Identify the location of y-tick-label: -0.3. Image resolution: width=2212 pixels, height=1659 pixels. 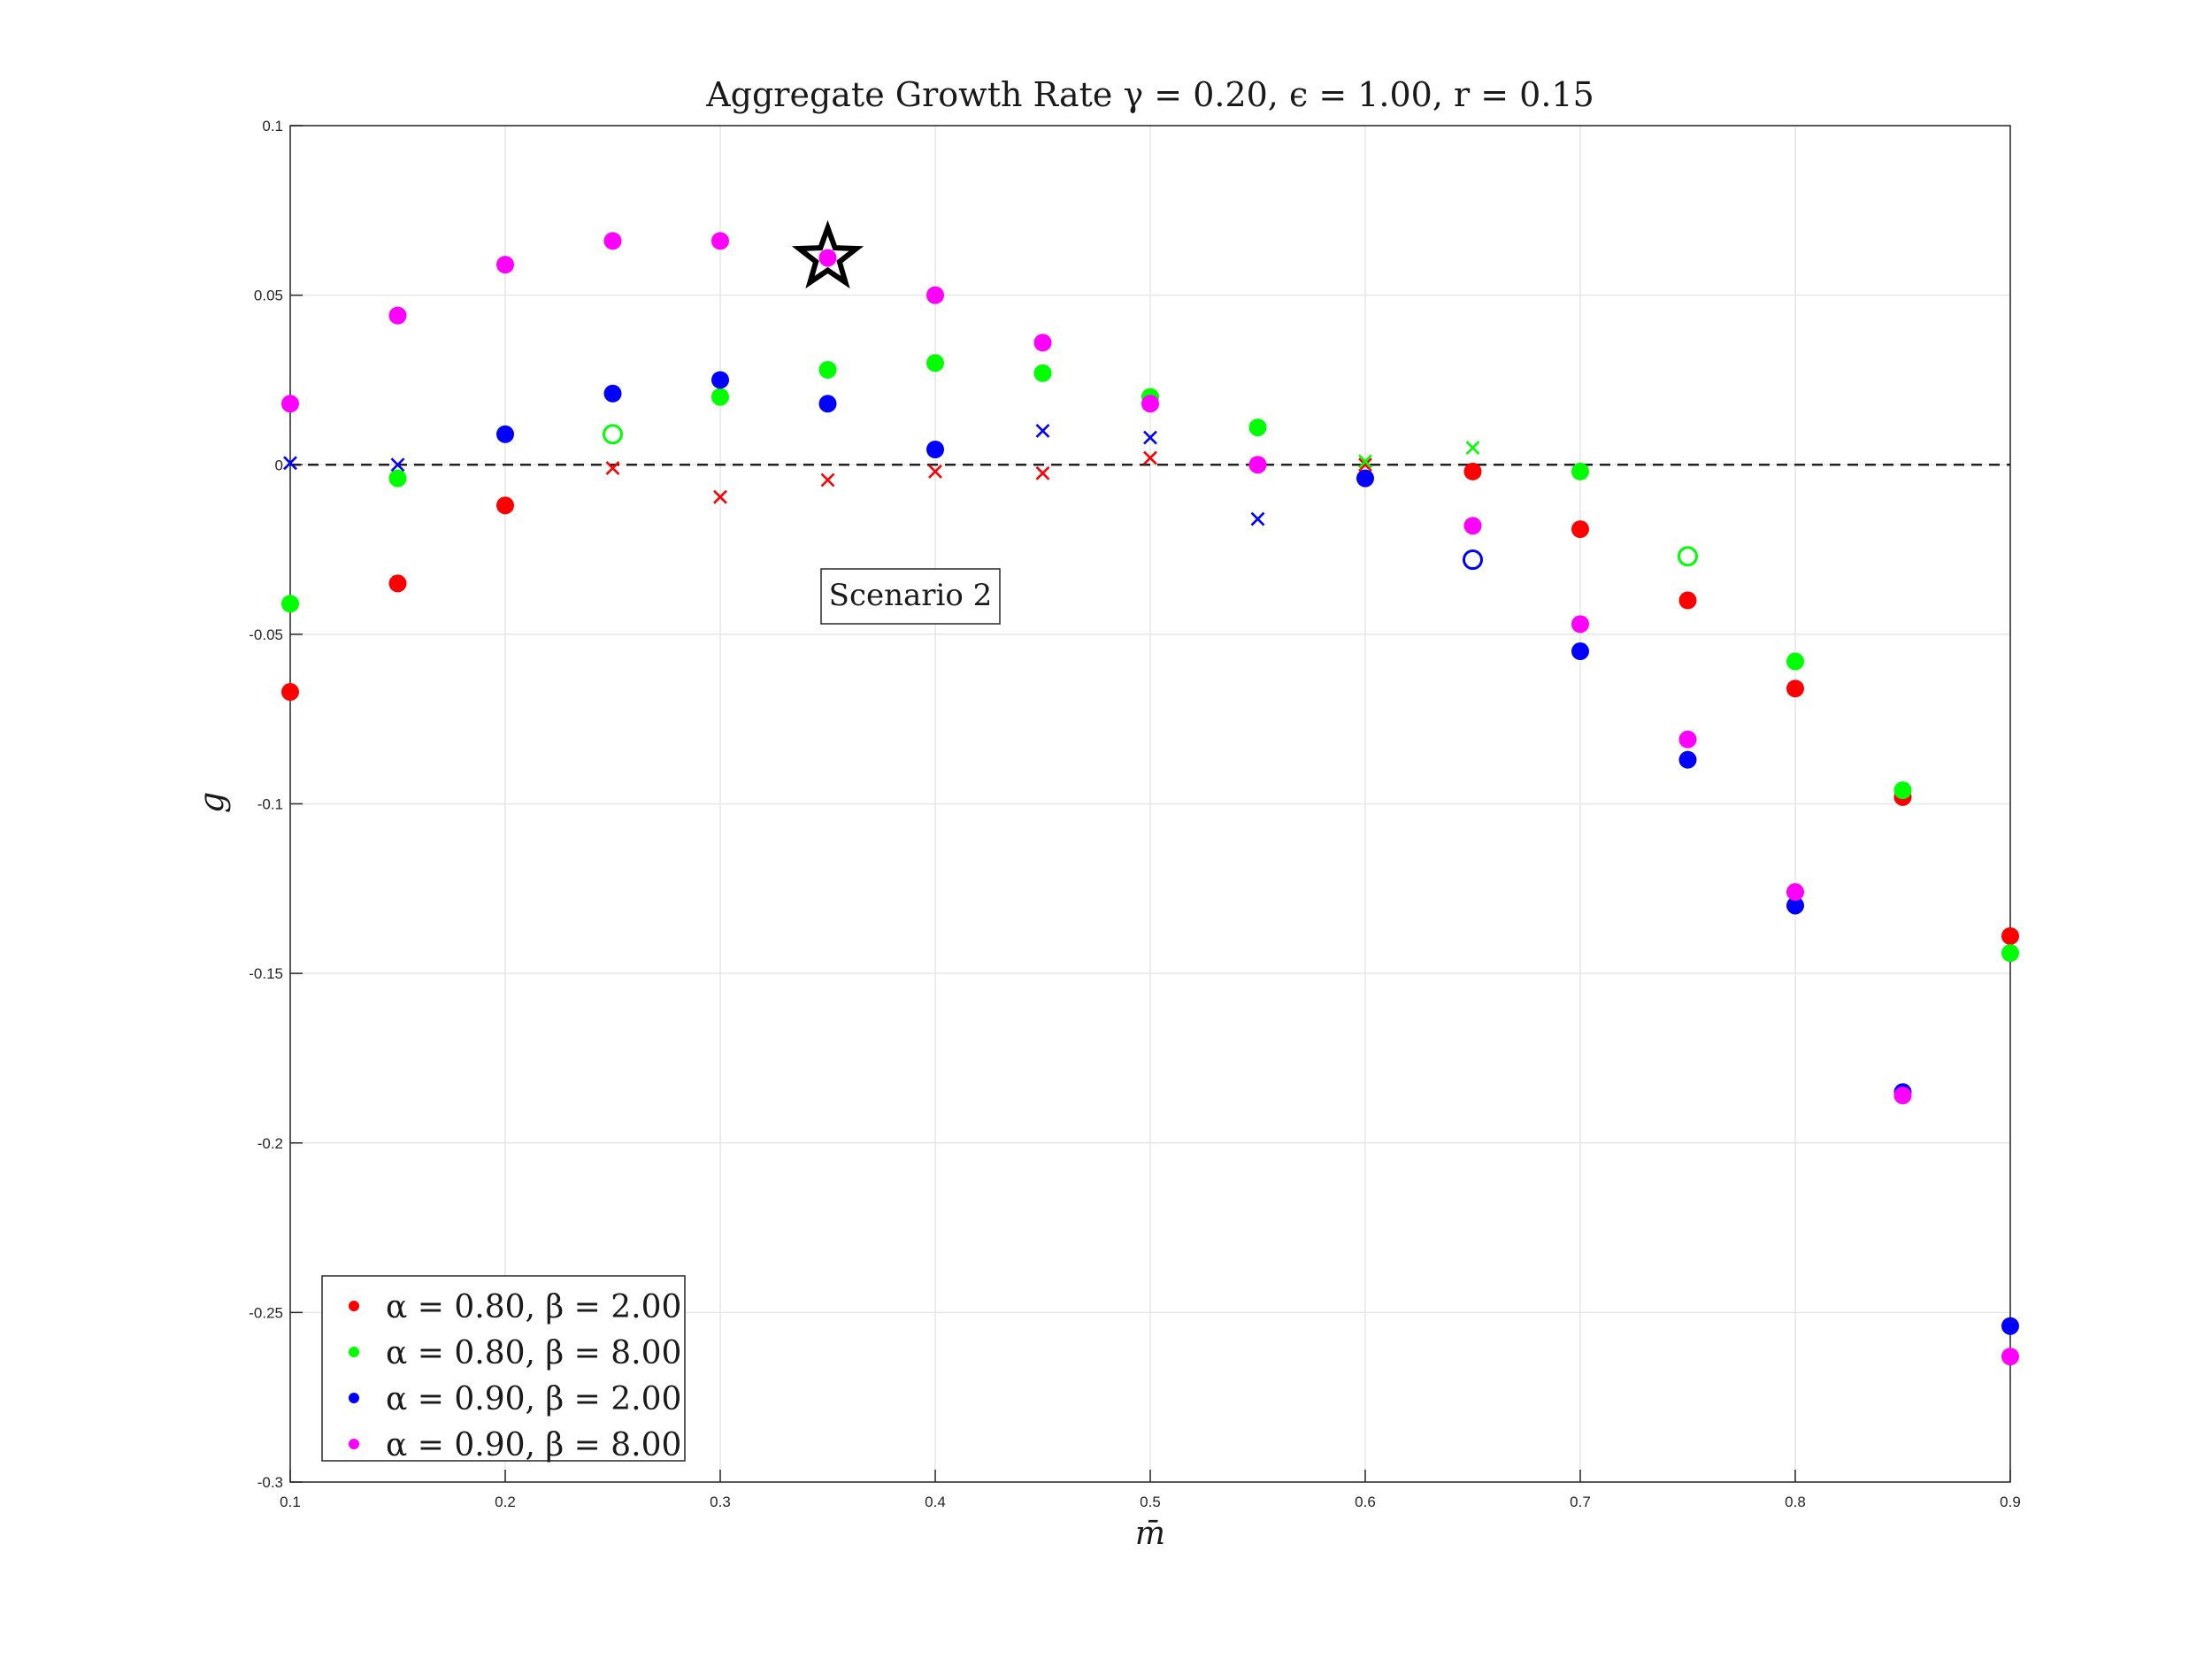
(270, 1483).